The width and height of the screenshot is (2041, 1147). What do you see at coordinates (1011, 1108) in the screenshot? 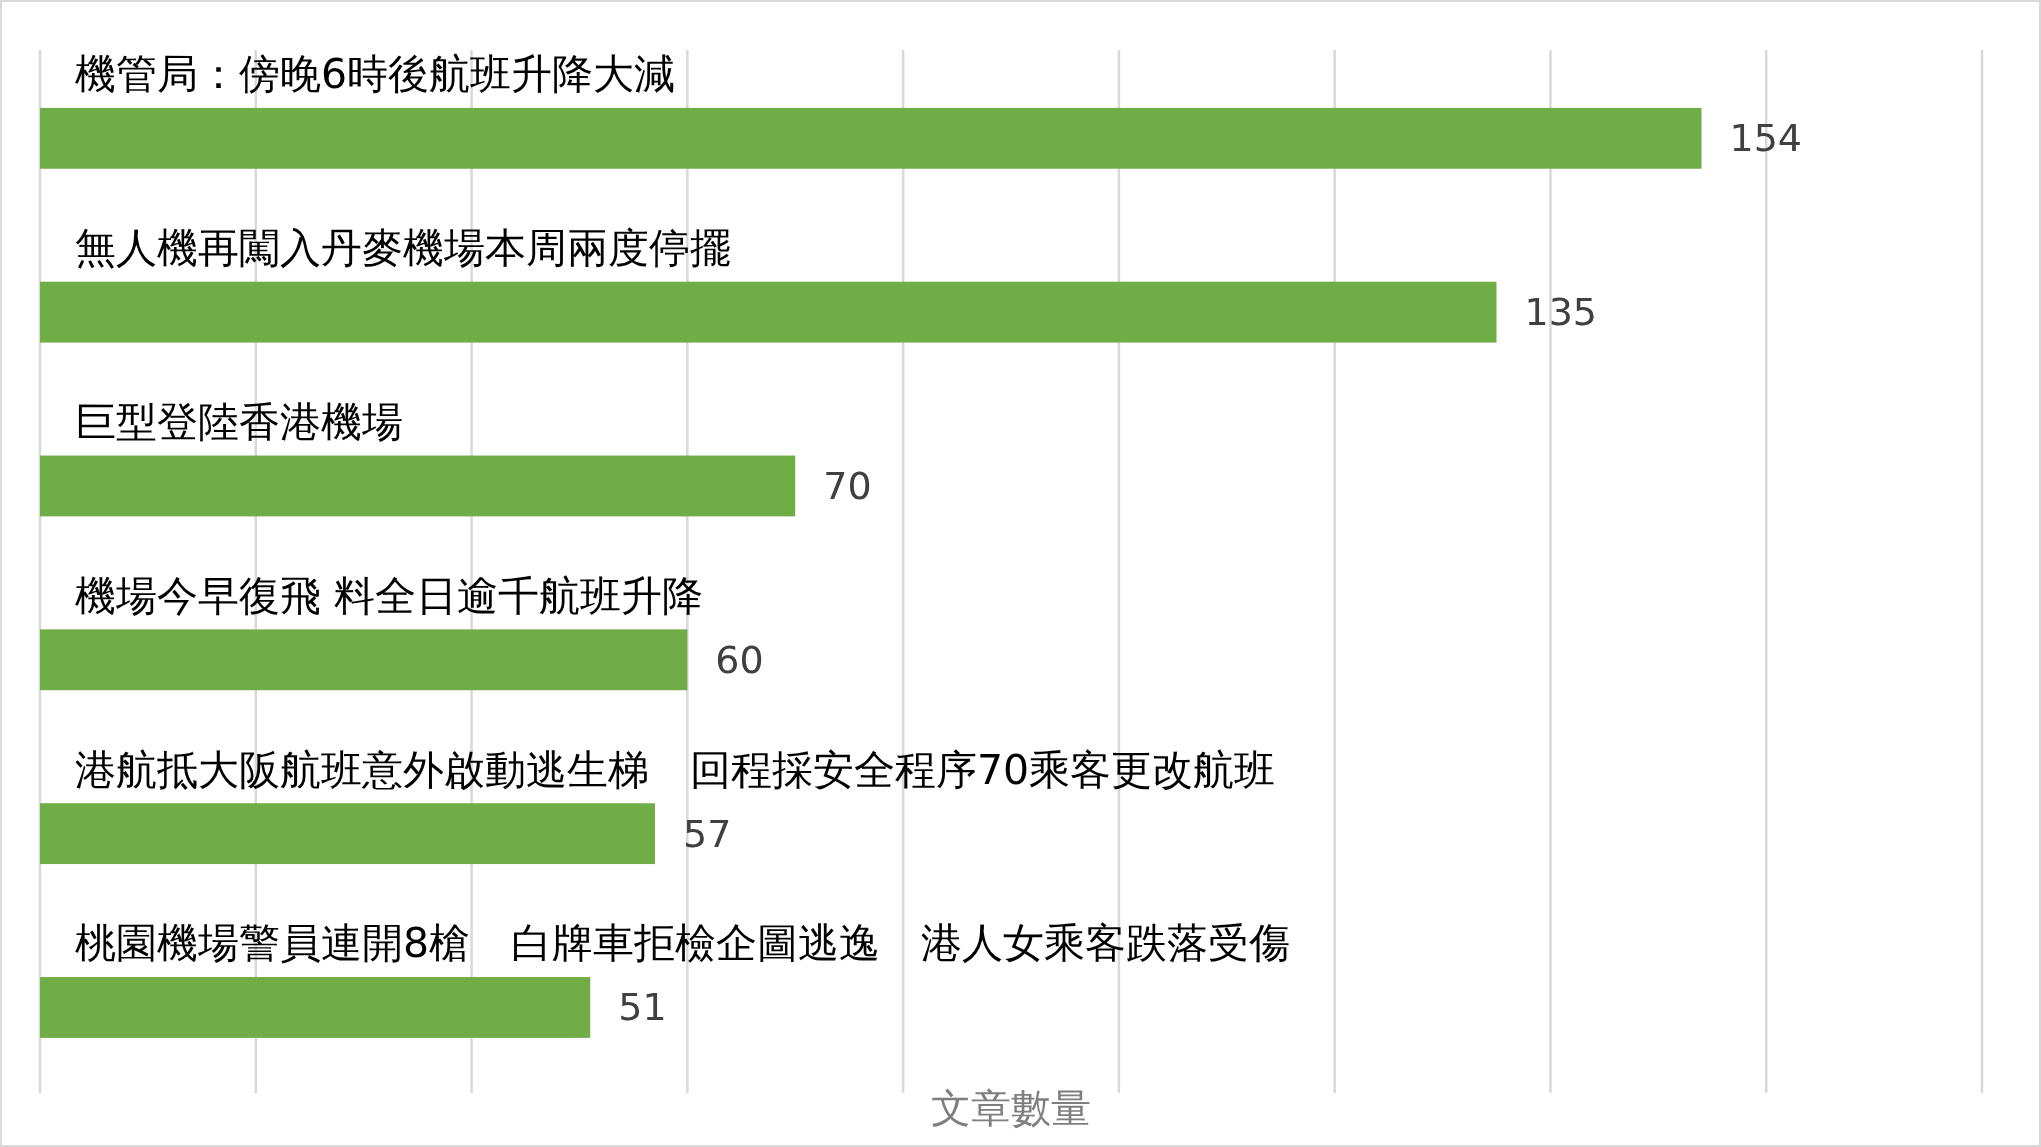
I see `x-axis-title: 文章數量` at bounding box center [1011, 1108].